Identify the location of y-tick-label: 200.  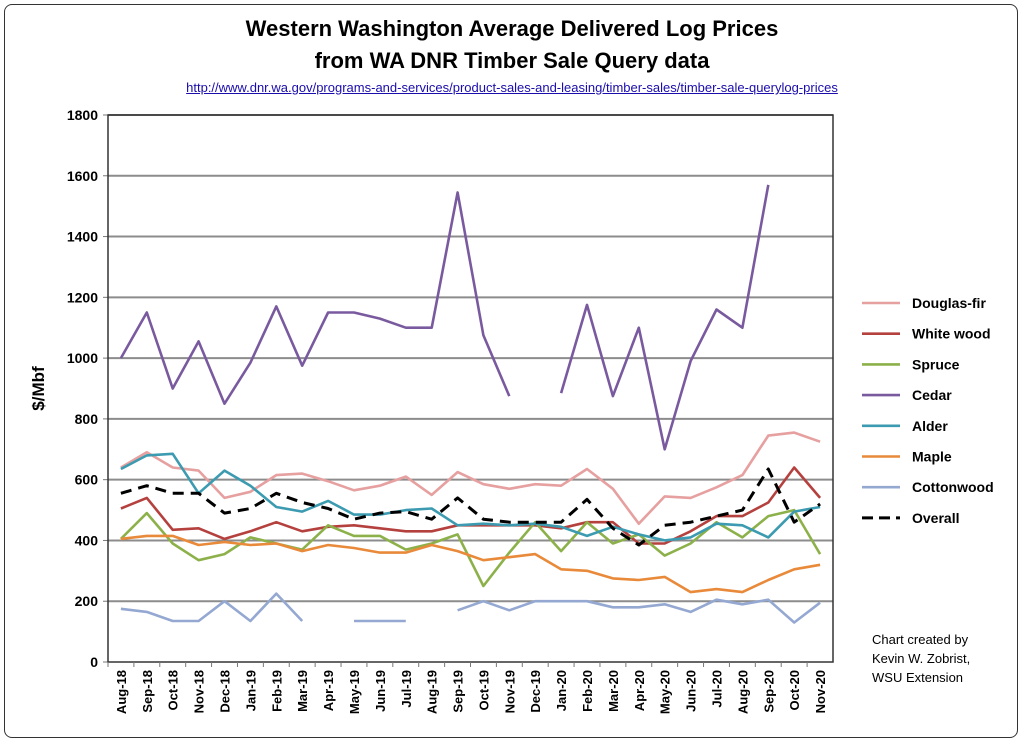
(87, 601).